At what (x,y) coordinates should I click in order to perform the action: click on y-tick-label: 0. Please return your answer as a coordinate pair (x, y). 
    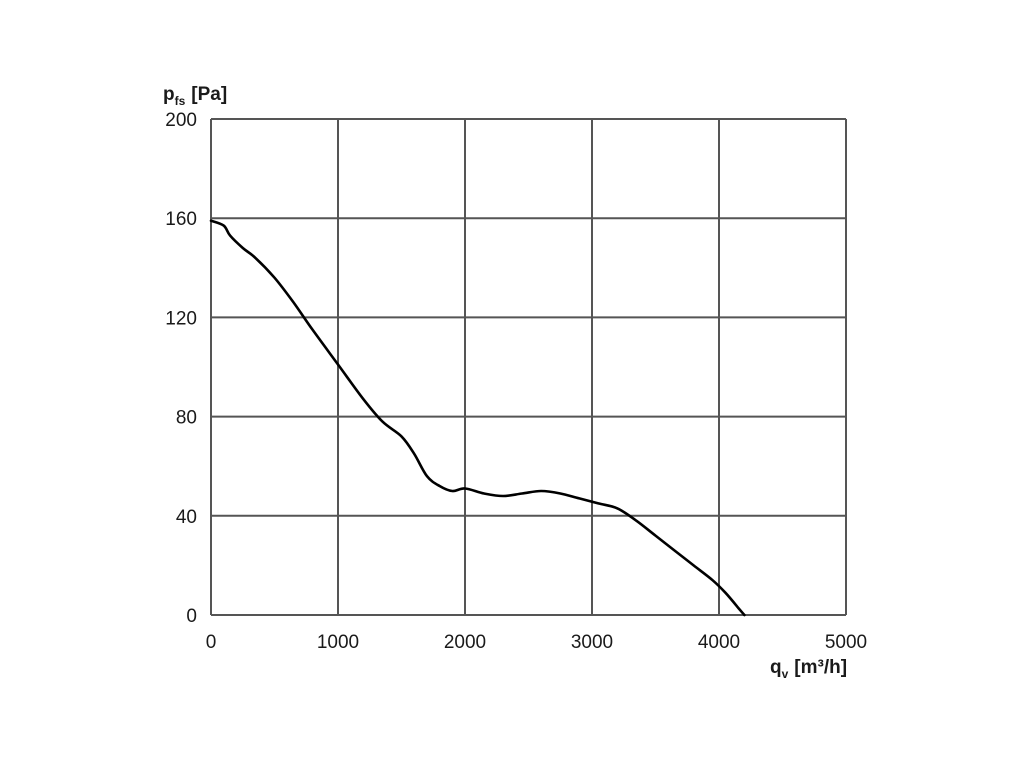
    Looking at the image, I should click on (191, 616).